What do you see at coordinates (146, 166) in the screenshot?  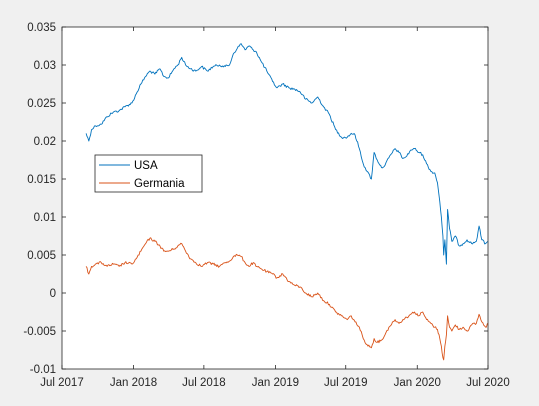 I see `legend-label-usa: USA` at bounding box center [146, 166].